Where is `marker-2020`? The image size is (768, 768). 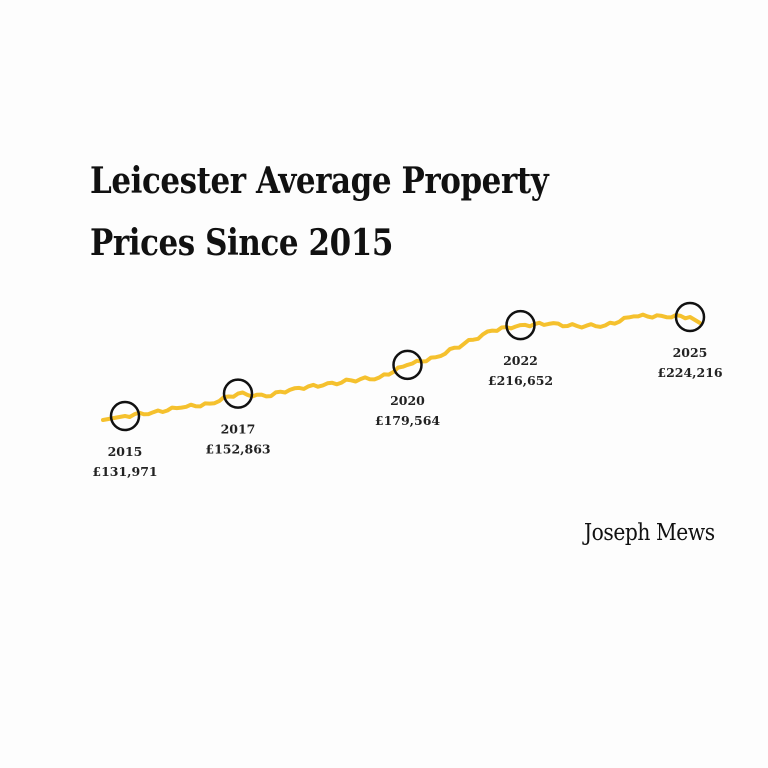 marker-2020 is located at coordinates (407, 365).